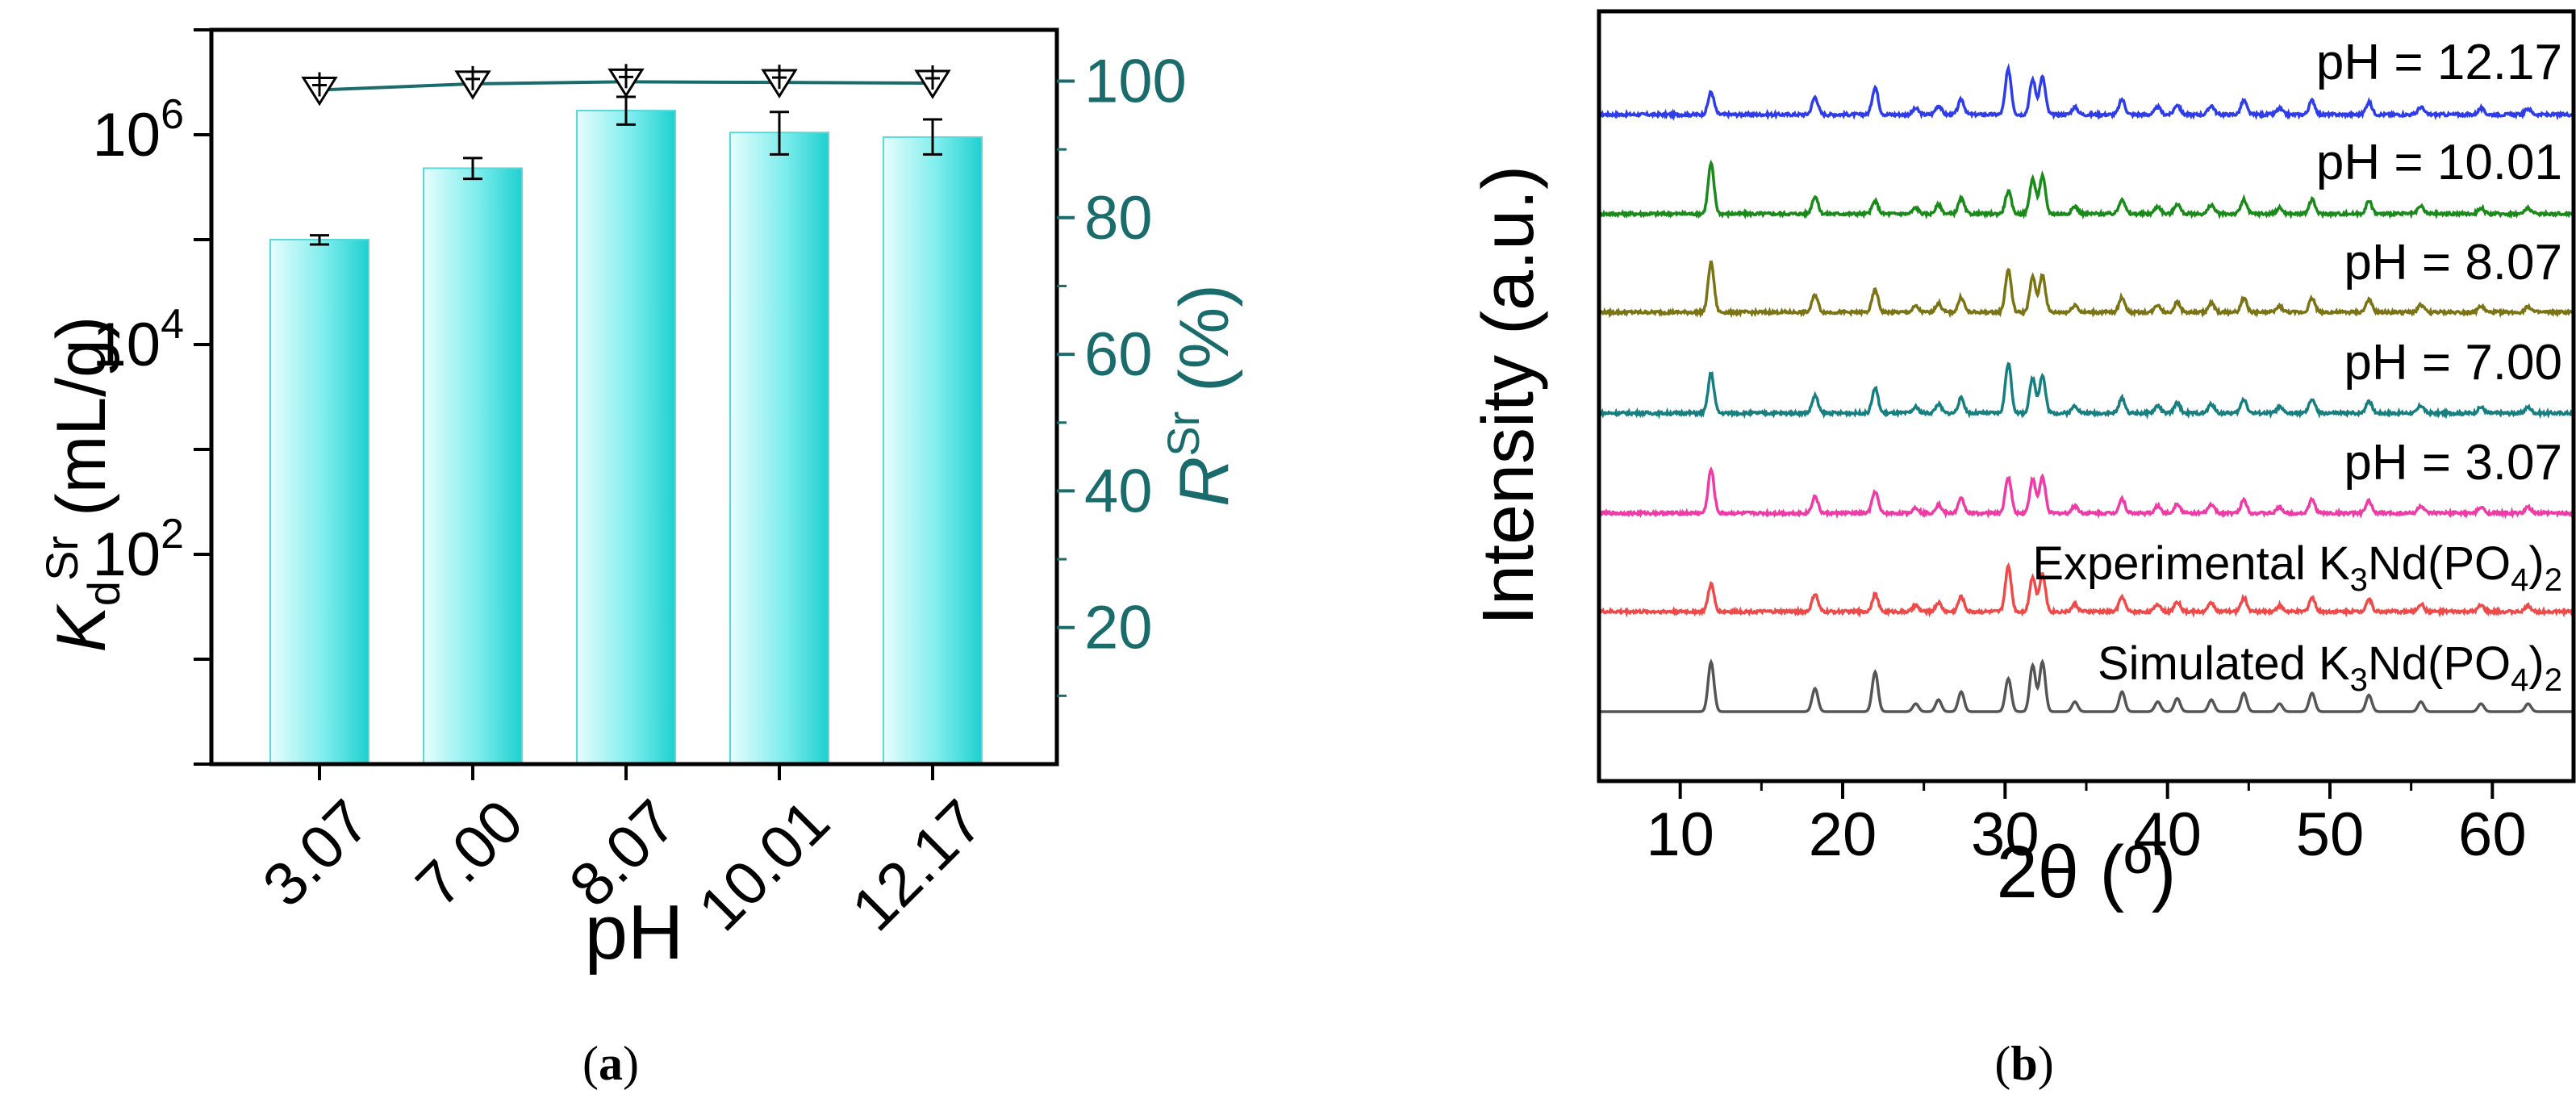 The image size is (2576, 1103). Describe the element at coordinates (626, 81) in the screenshot. I see `recovery-marker-8.07` at that location.